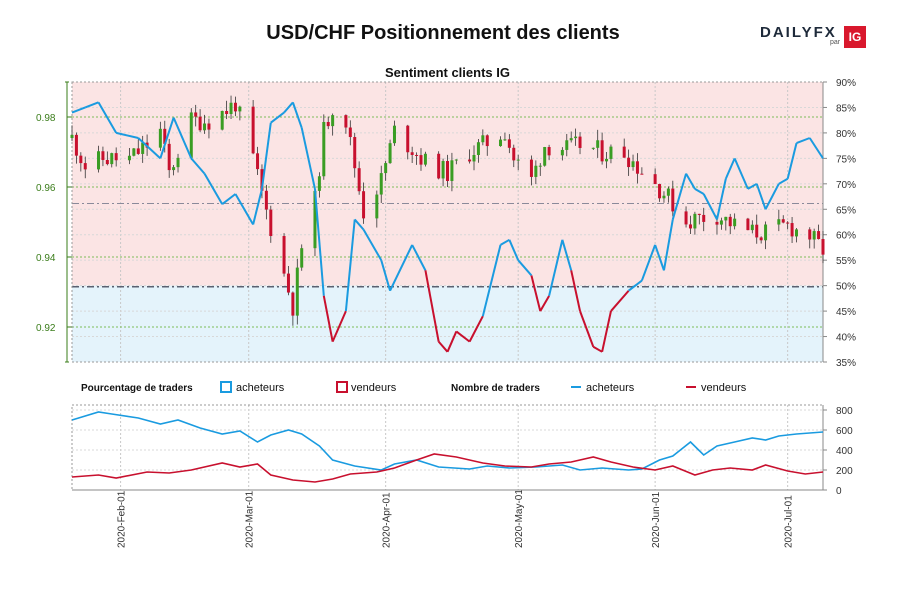 This screenshot has width=900, height=600. Describe the element at coordinates (447, 441) in the screenshot. I see `count-series-acheteurs` at that location.